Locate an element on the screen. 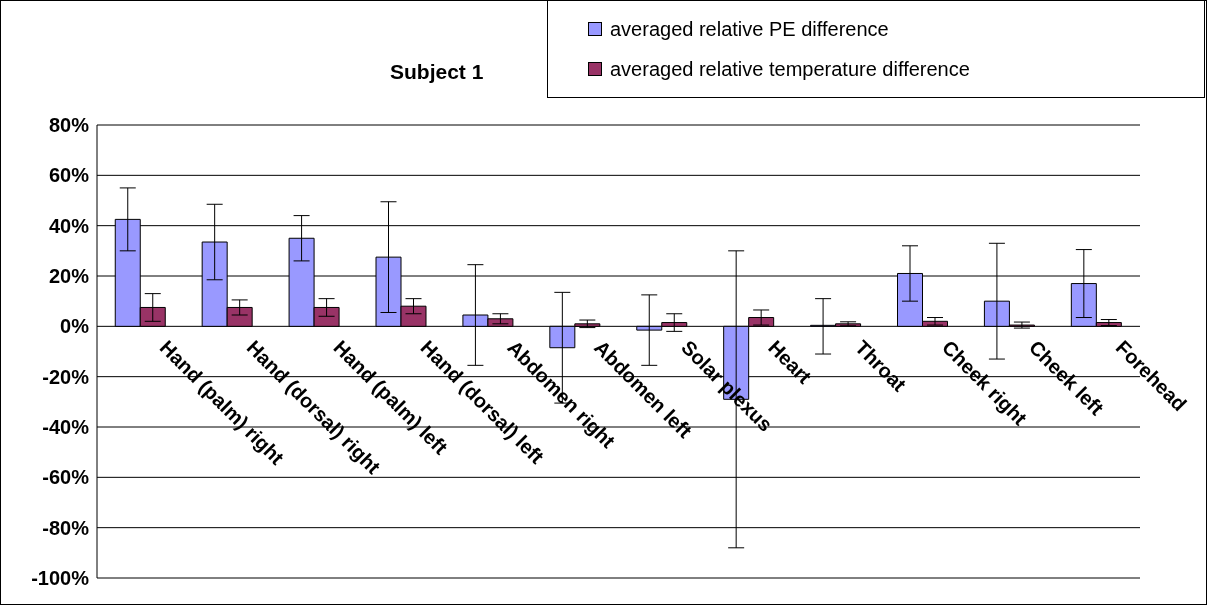  y-tick-label: 80% is located at coordinates (69, 125).